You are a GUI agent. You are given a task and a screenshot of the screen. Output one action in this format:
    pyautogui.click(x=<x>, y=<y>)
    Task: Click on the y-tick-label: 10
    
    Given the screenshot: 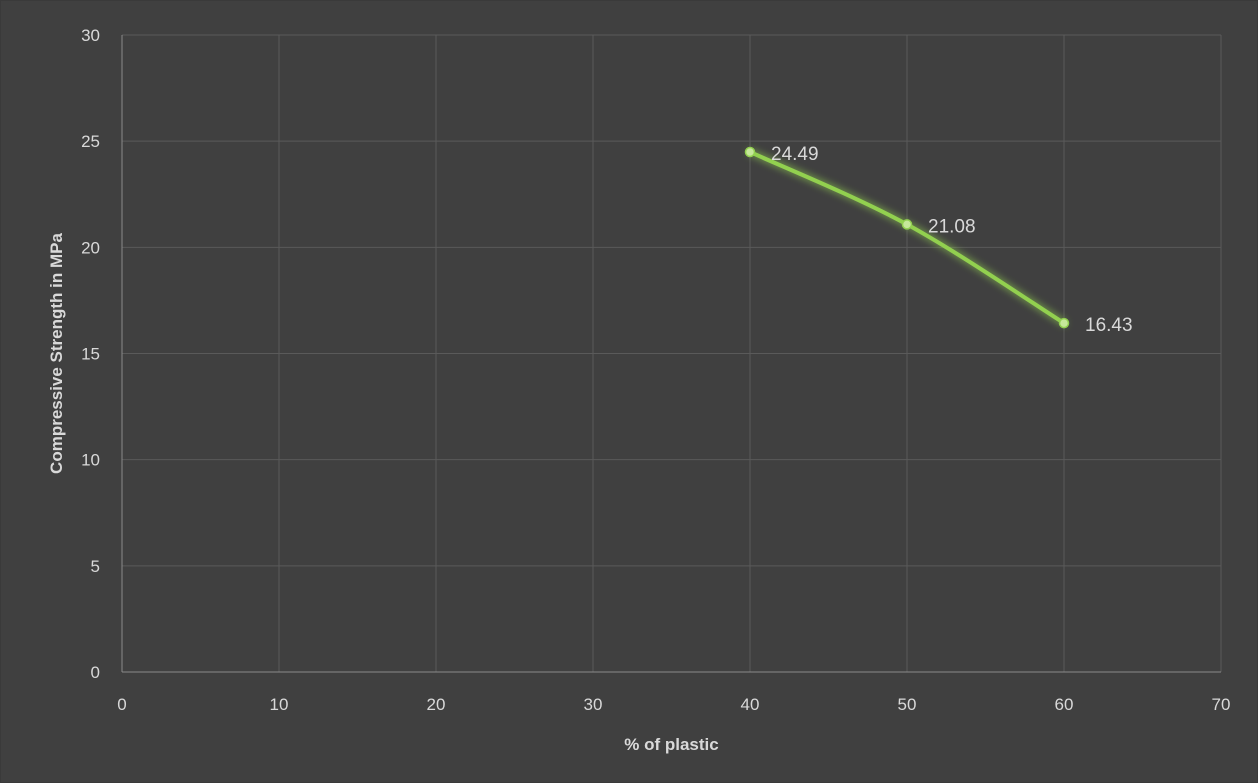 What is the action you would take?
    pyautogui.click(x=90, y=460)
    